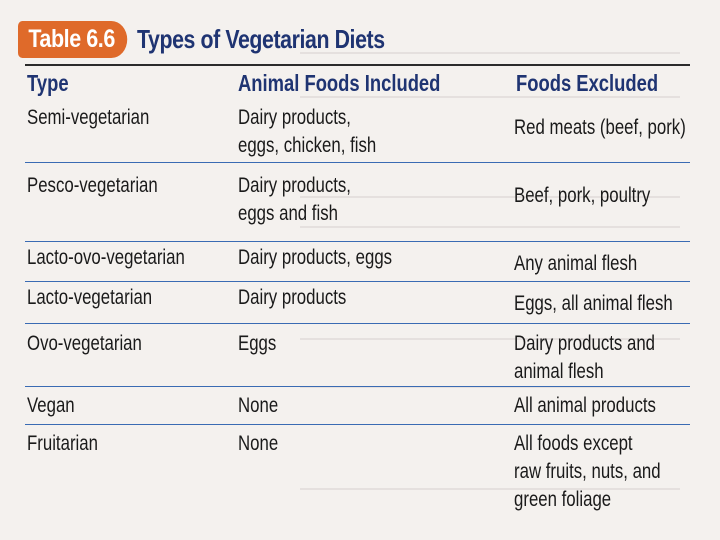 Image resolution: width=720 pixels, height=540 pixels. What do you see at coordinates (90, 297) in the screenshot?
I see `cell-type: Lacto-vegetarian` at bounding box center [90, 297].